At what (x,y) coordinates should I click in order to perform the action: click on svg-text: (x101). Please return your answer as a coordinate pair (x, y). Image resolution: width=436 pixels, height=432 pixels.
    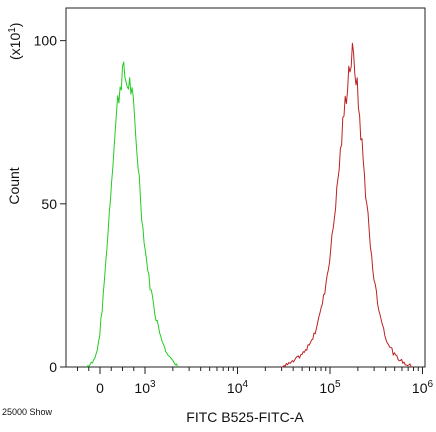
    Looking at the image, I should click on (15, 41).